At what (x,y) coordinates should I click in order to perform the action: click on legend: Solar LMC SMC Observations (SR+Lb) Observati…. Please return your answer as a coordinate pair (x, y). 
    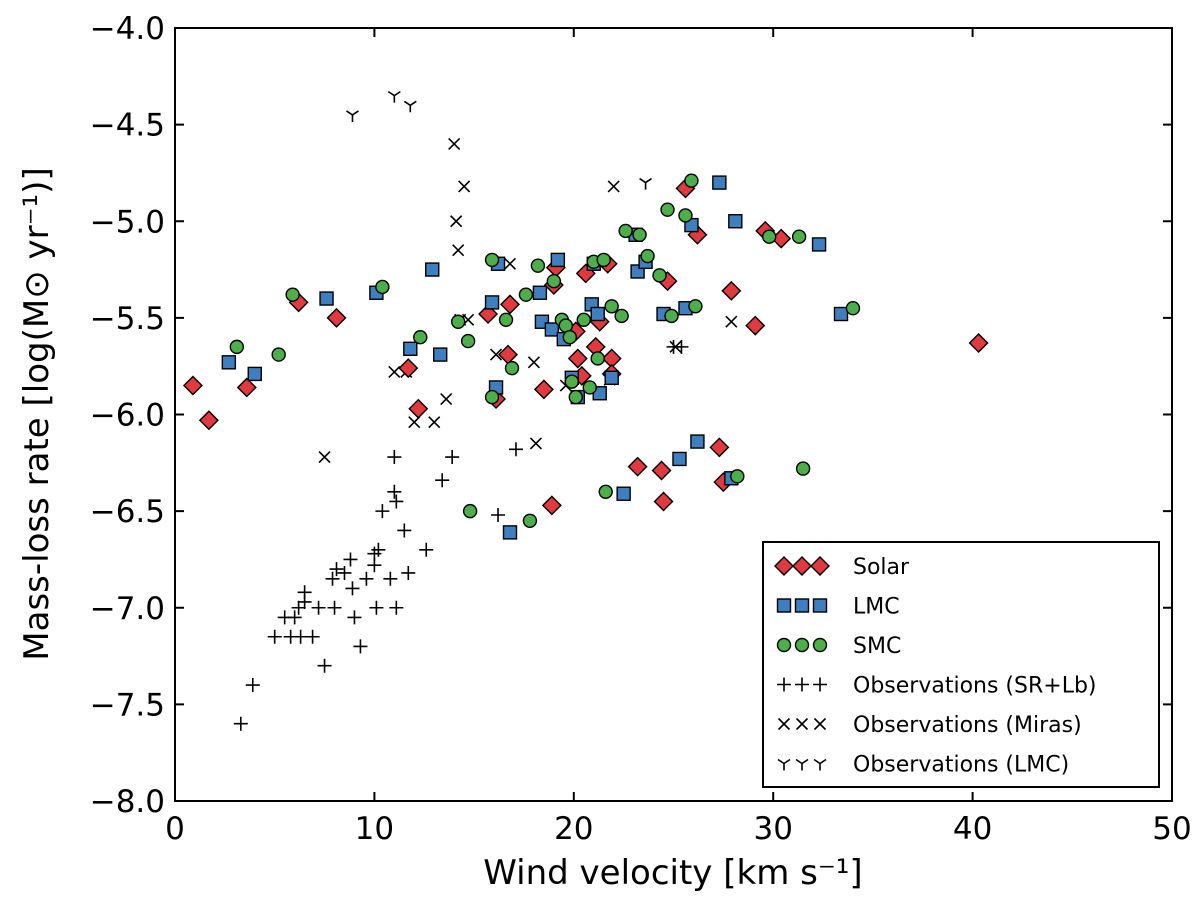
    Looking at the image, I should click on (961, 664).